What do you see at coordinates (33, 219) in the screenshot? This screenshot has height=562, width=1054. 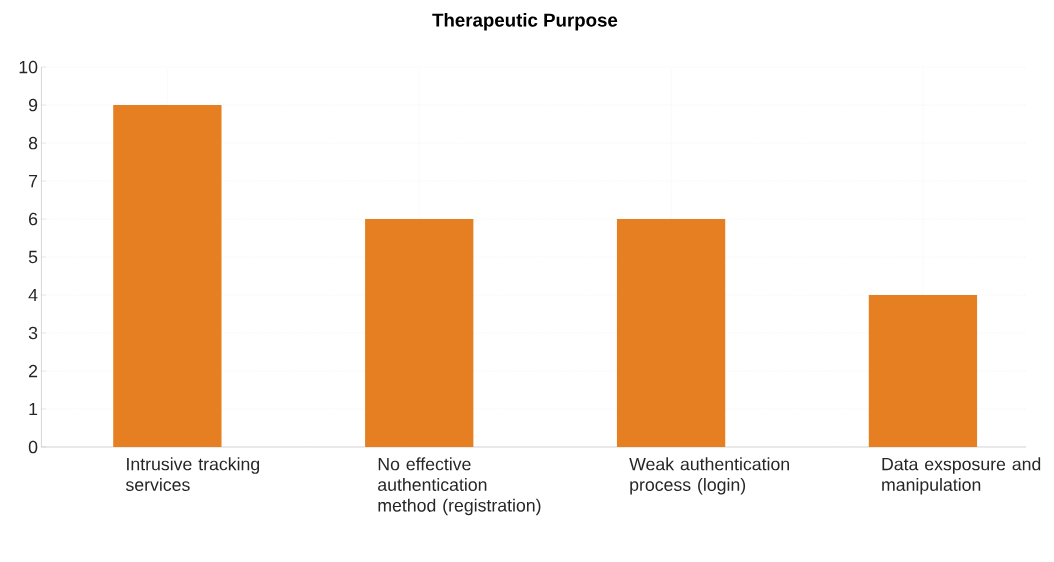 I see `y-tick-label: 6` at bounding box center [33, 219].